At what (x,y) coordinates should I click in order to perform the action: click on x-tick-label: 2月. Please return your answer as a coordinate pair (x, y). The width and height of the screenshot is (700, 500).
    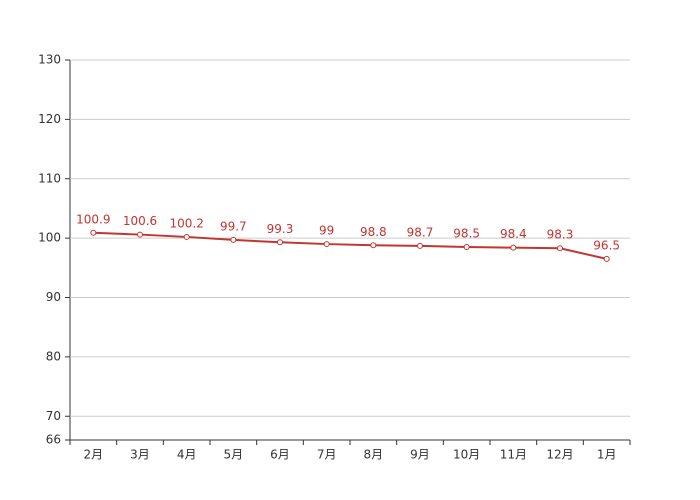
    Looking at the image, I should click on (94, 455).